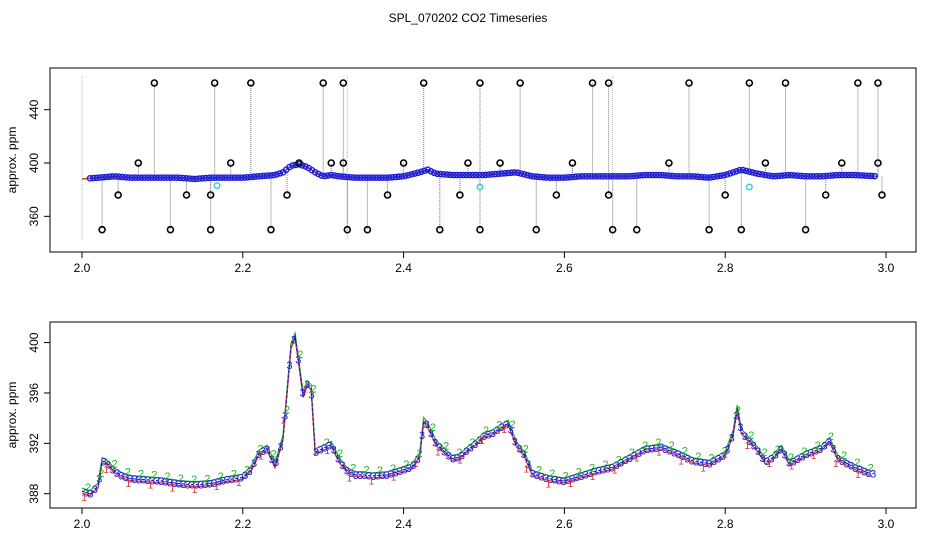 Image resolution: width=936 pixels, height=540 pixels. I want to click on top-y-axis-label: approx. ppm, so click(12, 160).